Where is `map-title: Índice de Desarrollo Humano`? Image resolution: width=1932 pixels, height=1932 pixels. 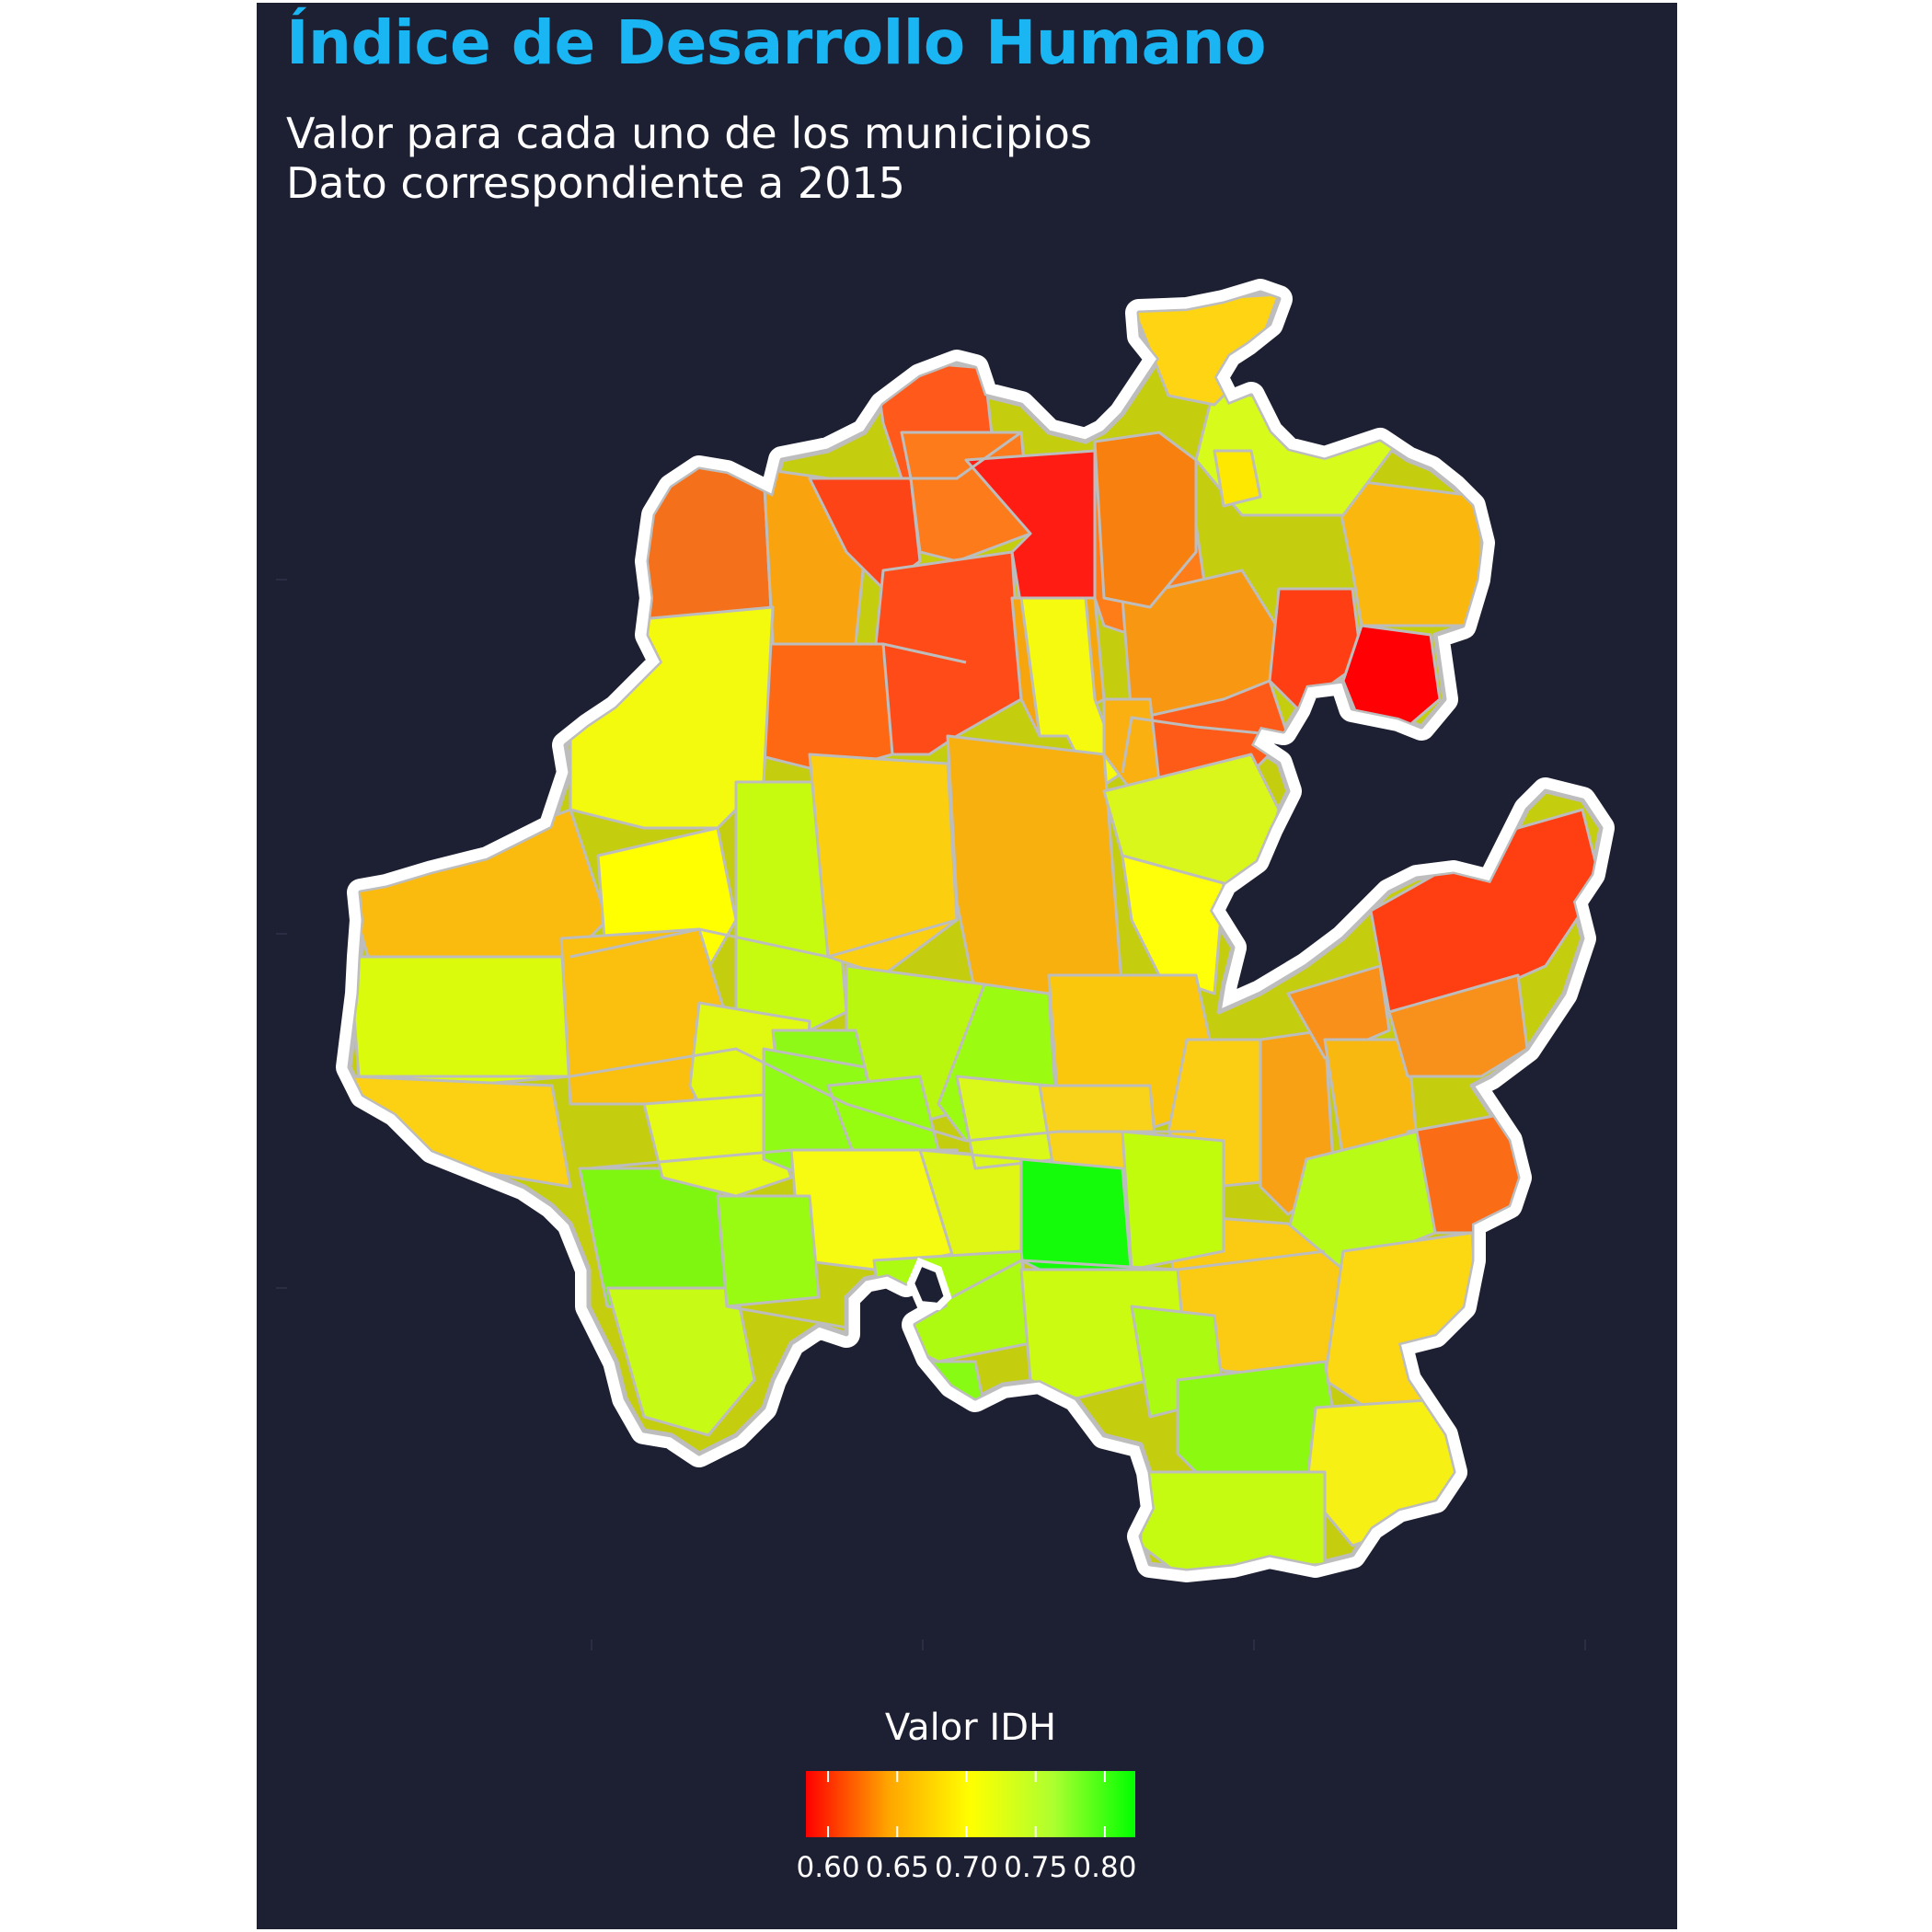
map-title: Índice de Desarrollo Humano is located at coordinates (776, 42).